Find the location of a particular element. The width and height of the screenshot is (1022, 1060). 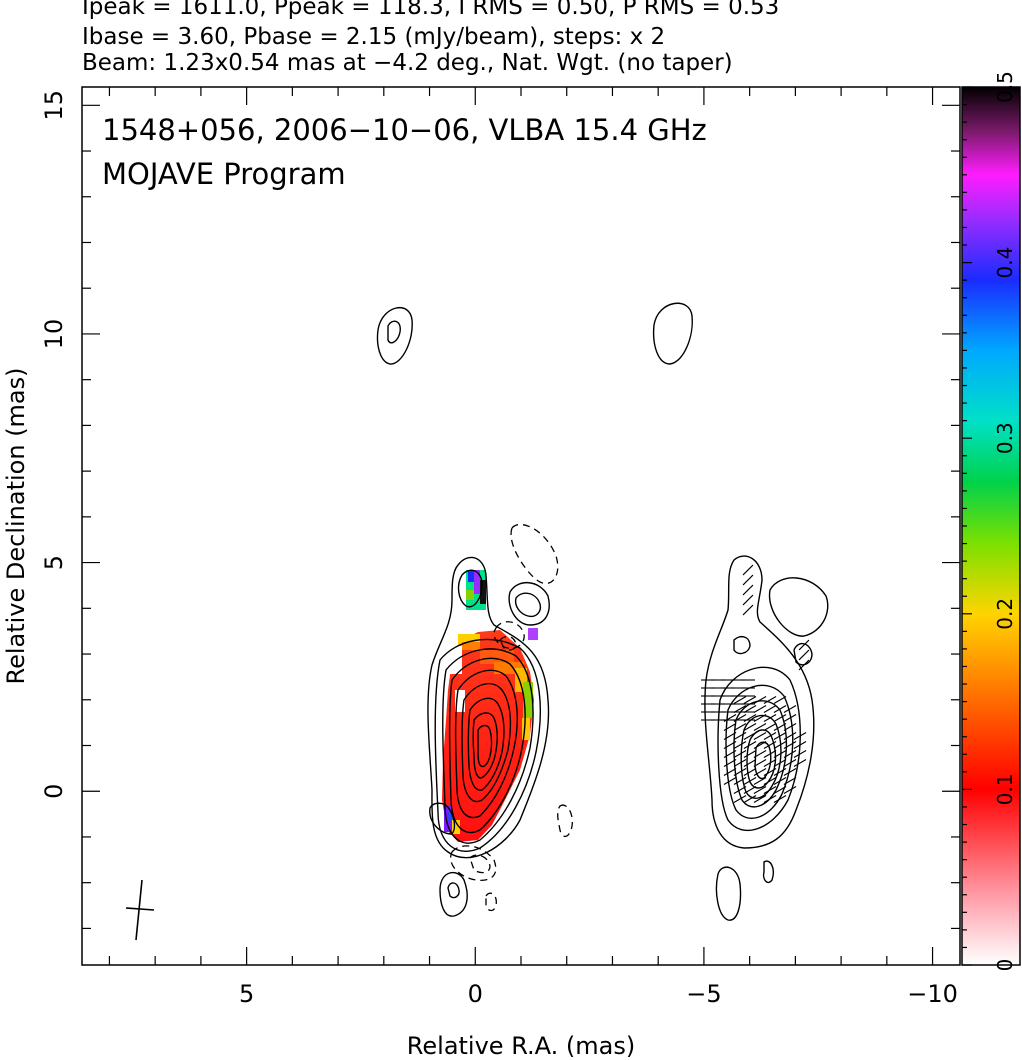

chart-subtitle: MOJAVE Program is located at coordinates (224, 174).